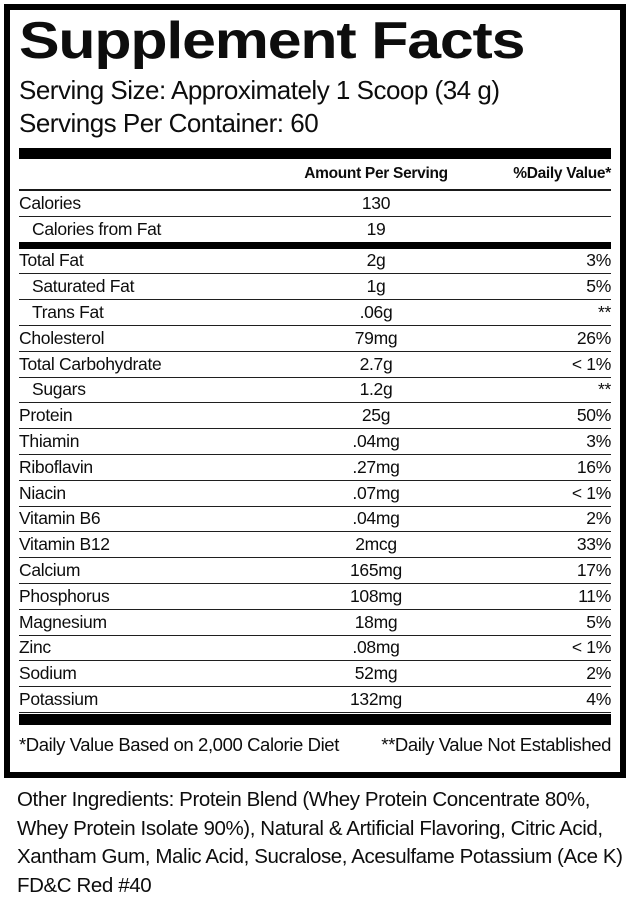 The height and width of the screenshot is (900, 634). What do you see at coordinates (315, 245) in the screenshot?
I see `section-divider-bar` at bounding box center [315, 245].